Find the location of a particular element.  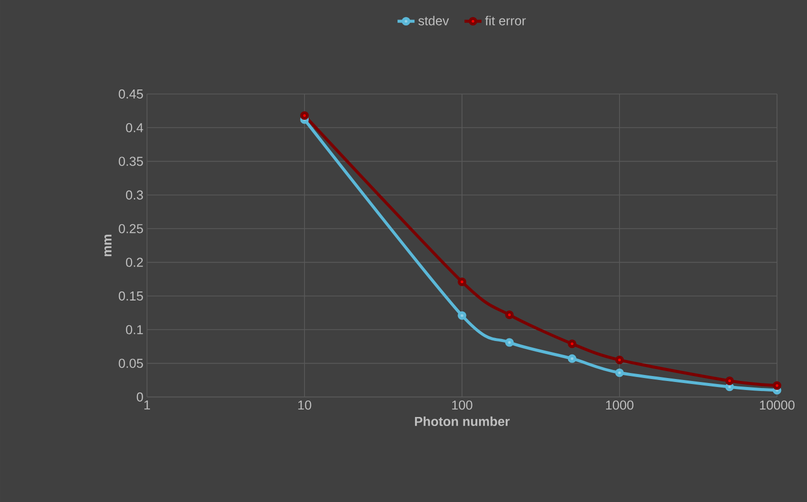

y-tick-label: 0.45 is located at coordinates (130, 94).